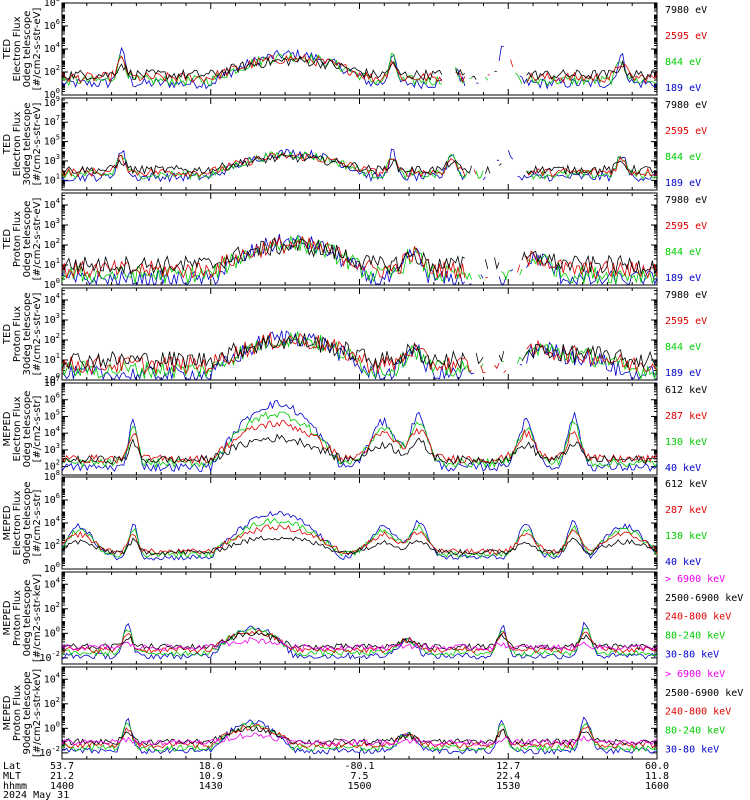 The width and height of the screenshot is (750, 800). What do you see at coordinates (27, 333) in the screenshot?
I see `y-axis-label-line: 30deg telescope` at bounding box center [27, 333].